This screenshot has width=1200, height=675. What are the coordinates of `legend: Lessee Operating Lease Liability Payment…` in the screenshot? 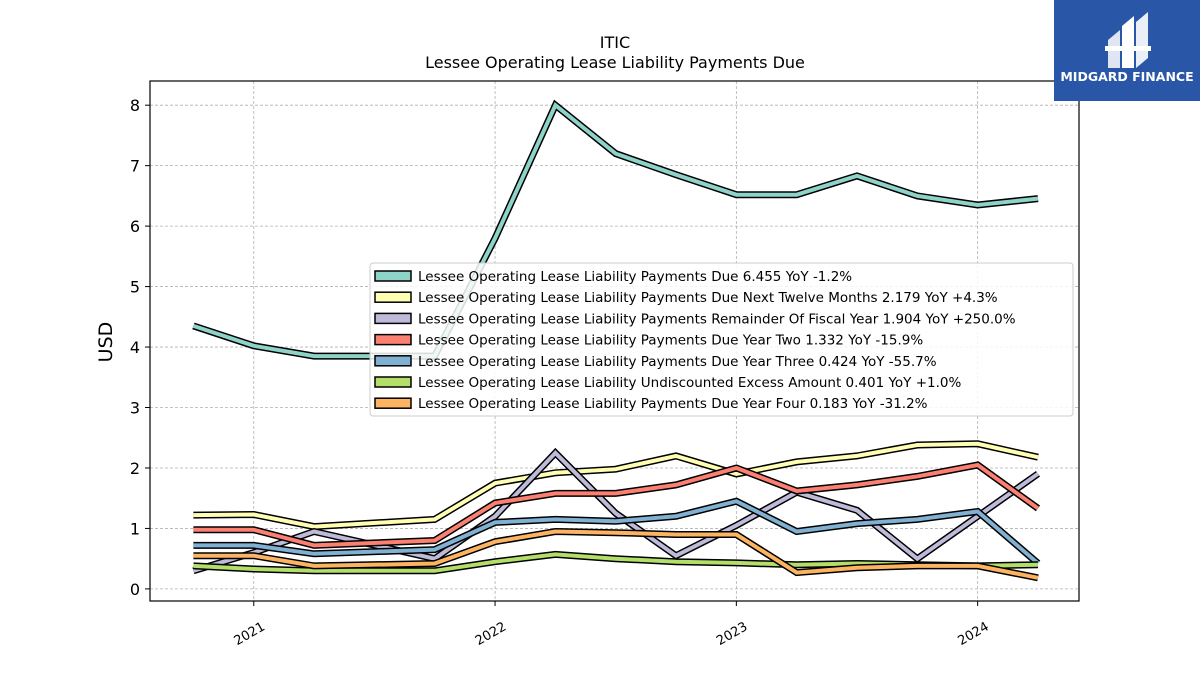 It's located at (721, 339).